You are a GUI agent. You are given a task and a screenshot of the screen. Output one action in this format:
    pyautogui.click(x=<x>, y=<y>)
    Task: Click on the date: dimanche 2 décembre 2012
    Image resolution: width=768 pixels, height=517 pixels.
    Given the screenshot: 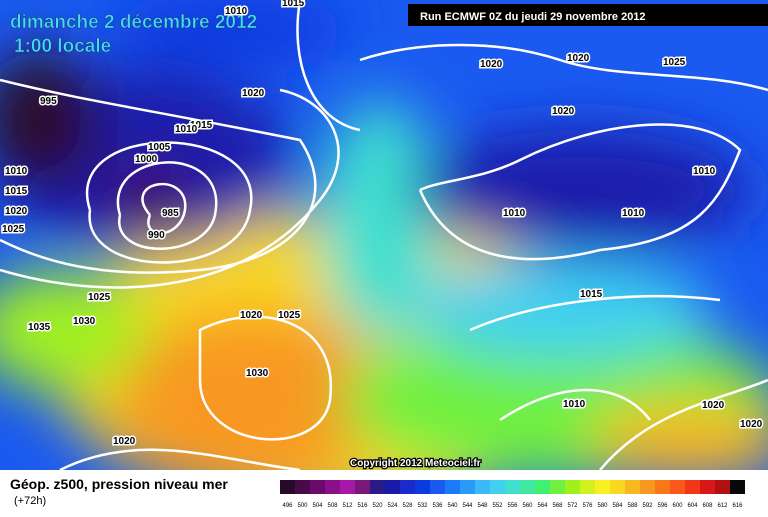 What is the action you would take?
    pyautogui.click(x=133, y=22)
    